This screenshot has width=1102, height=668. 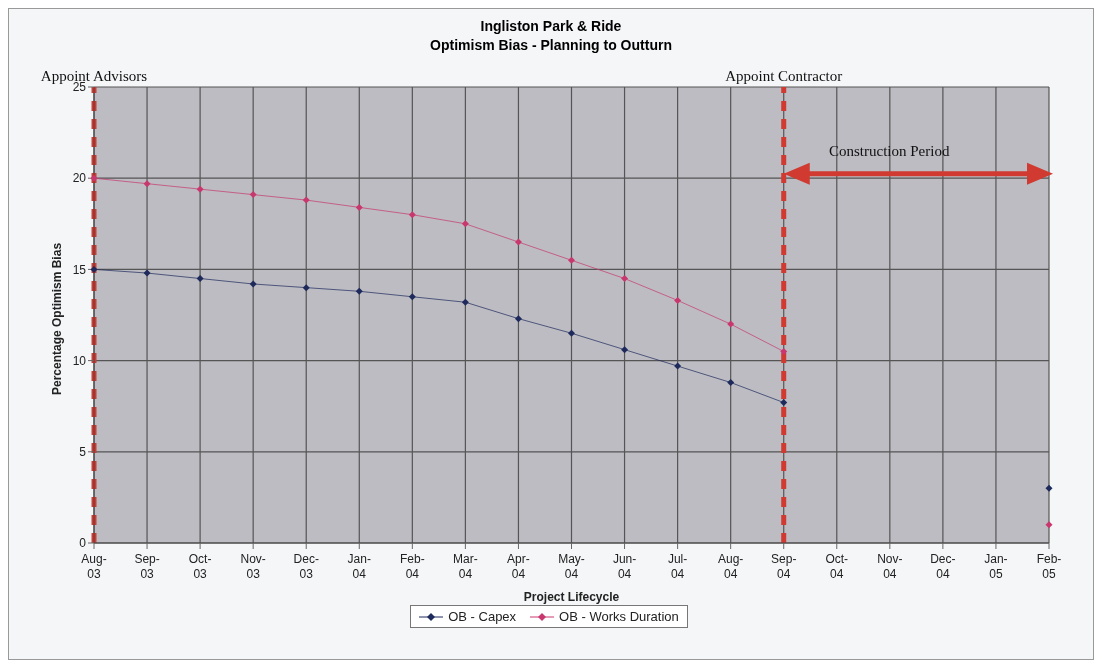 What do you see at coordinates (306, 566) in the screenshot?
I see `x-tick-label: Dec-03` at bounding box center [306, 566].